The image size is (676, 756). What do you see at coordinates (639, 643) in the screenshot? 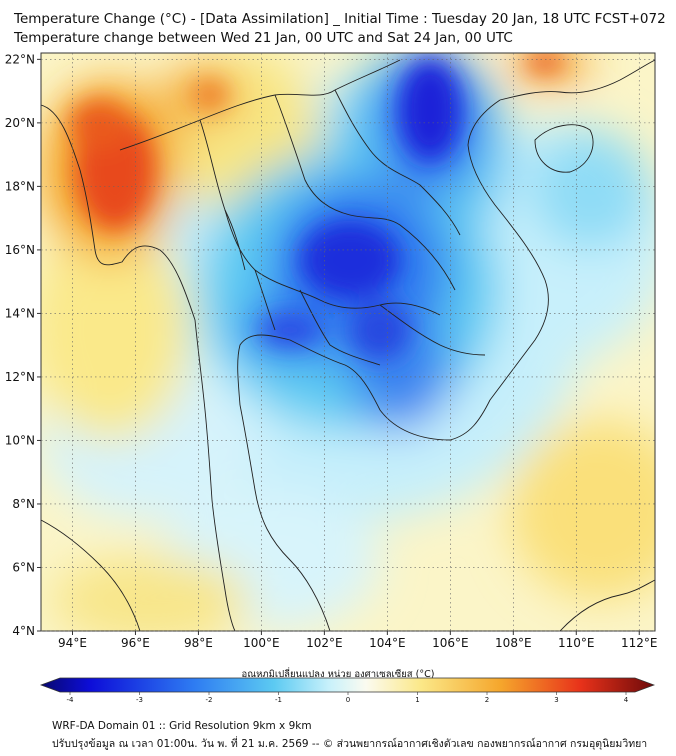
I see `x-tick-label: 112°E` at bounding box center [639, 643].